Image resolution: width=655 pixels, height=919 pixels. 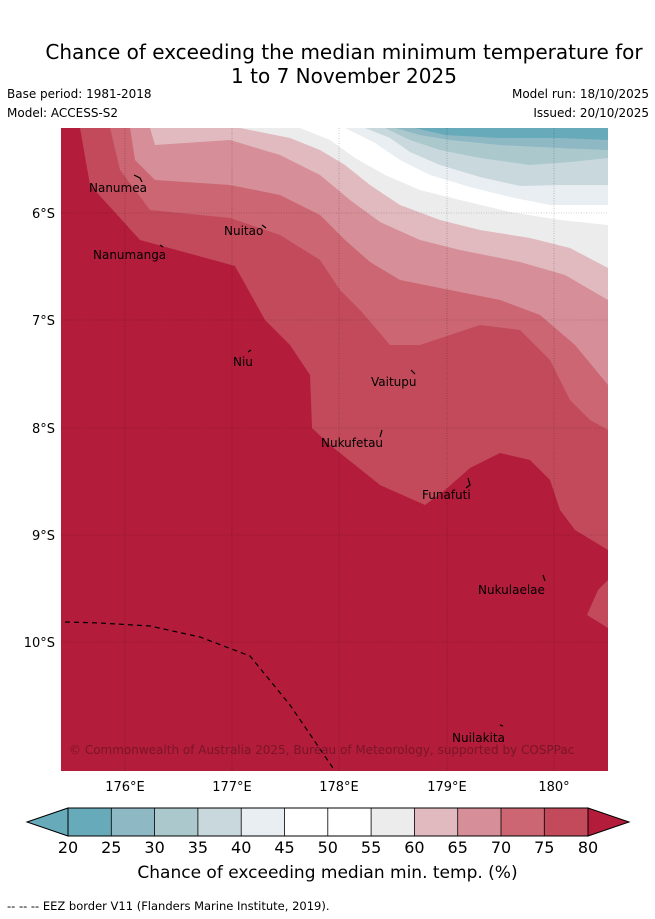 What do you see at coordinates (39, 643) in the screenshot?
I see `lat-label-10s: 10°S` at bounding box center [39, 643].